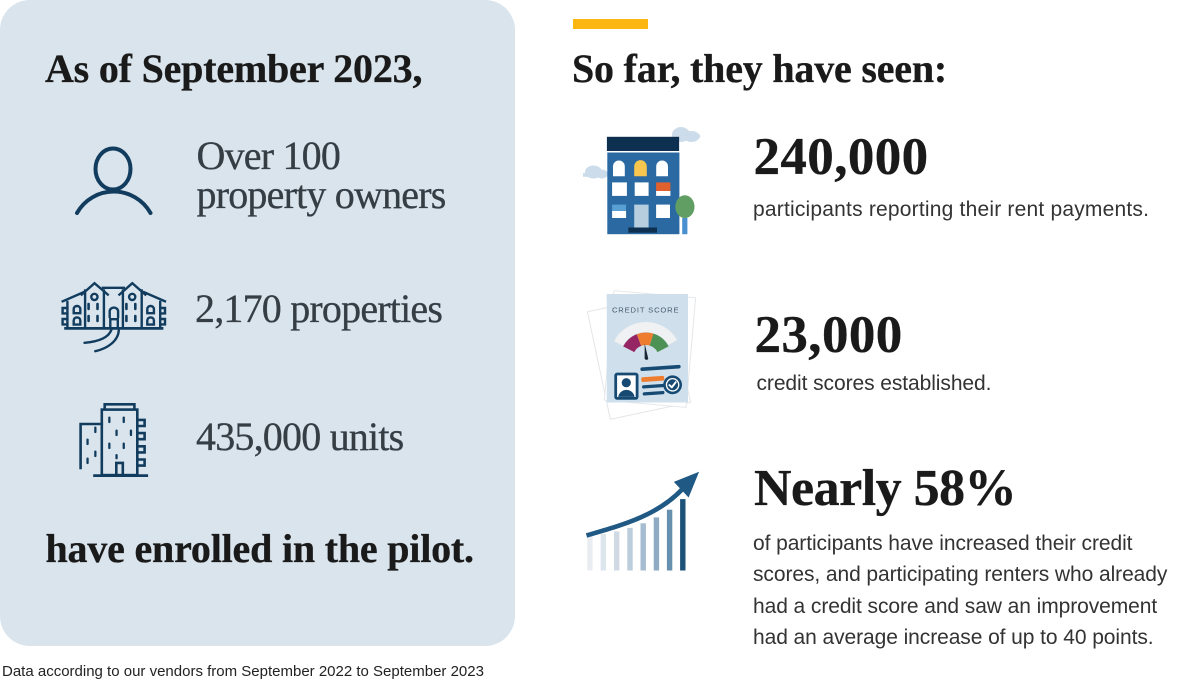 The image size is (1180, 690). I want to click on svg-text: CREDIT SCORE, so click(645, 309).